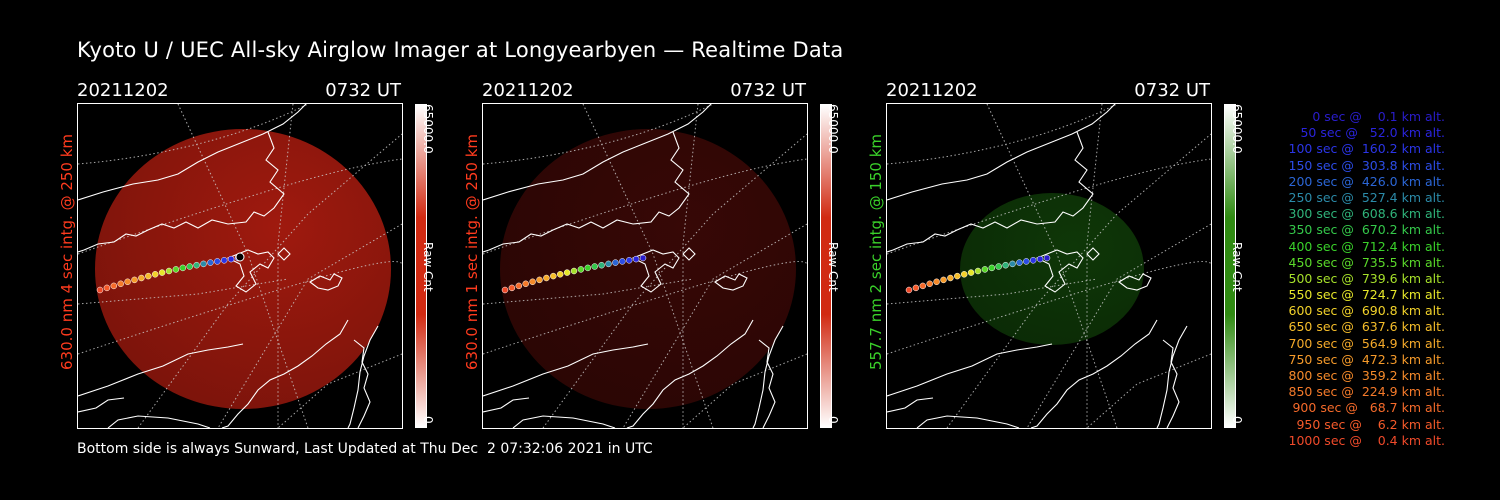 The height and width of the screenshot is (500, 1500). What do you see at coordinates (1366, 214) in the screenshot?
I see `legend-row: 300 sec @ 608.6 km alt.` at bounding box center [1366, 214].